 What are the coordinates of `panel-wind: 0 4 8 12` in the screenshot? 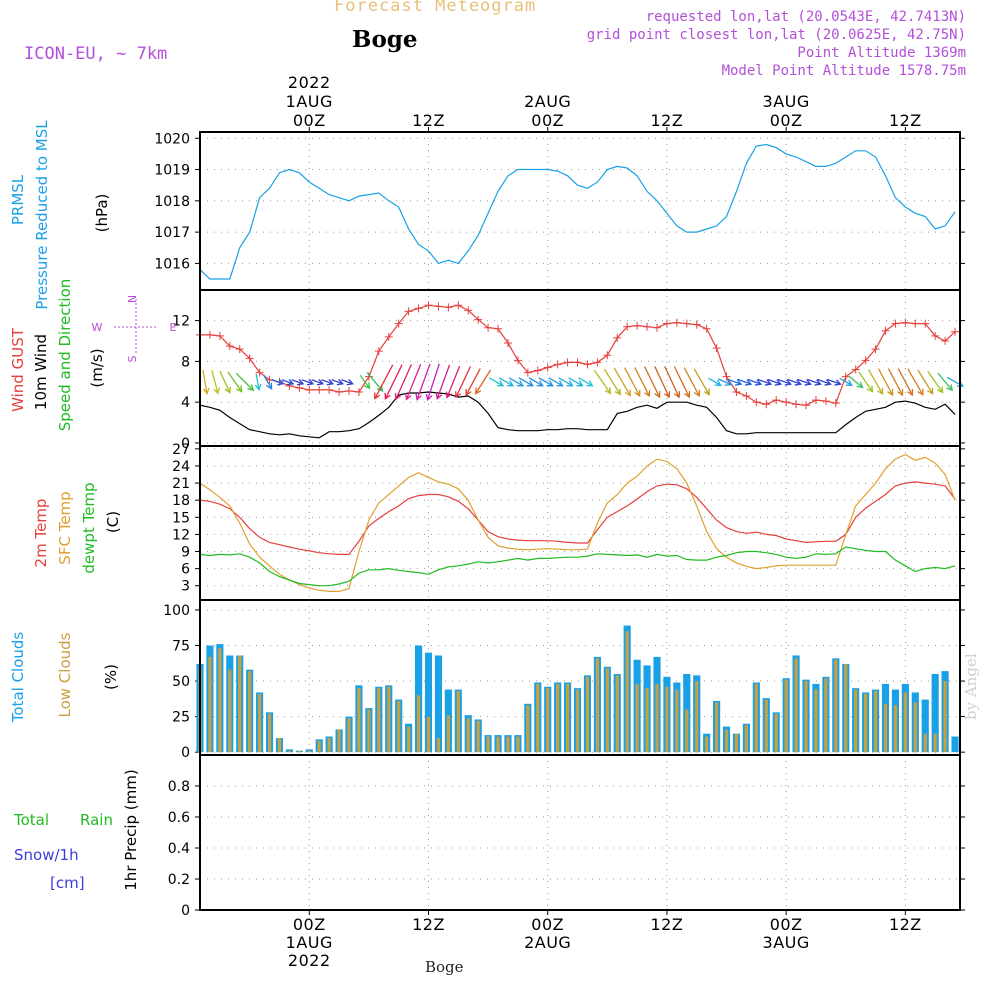 It's located at (568, 370).